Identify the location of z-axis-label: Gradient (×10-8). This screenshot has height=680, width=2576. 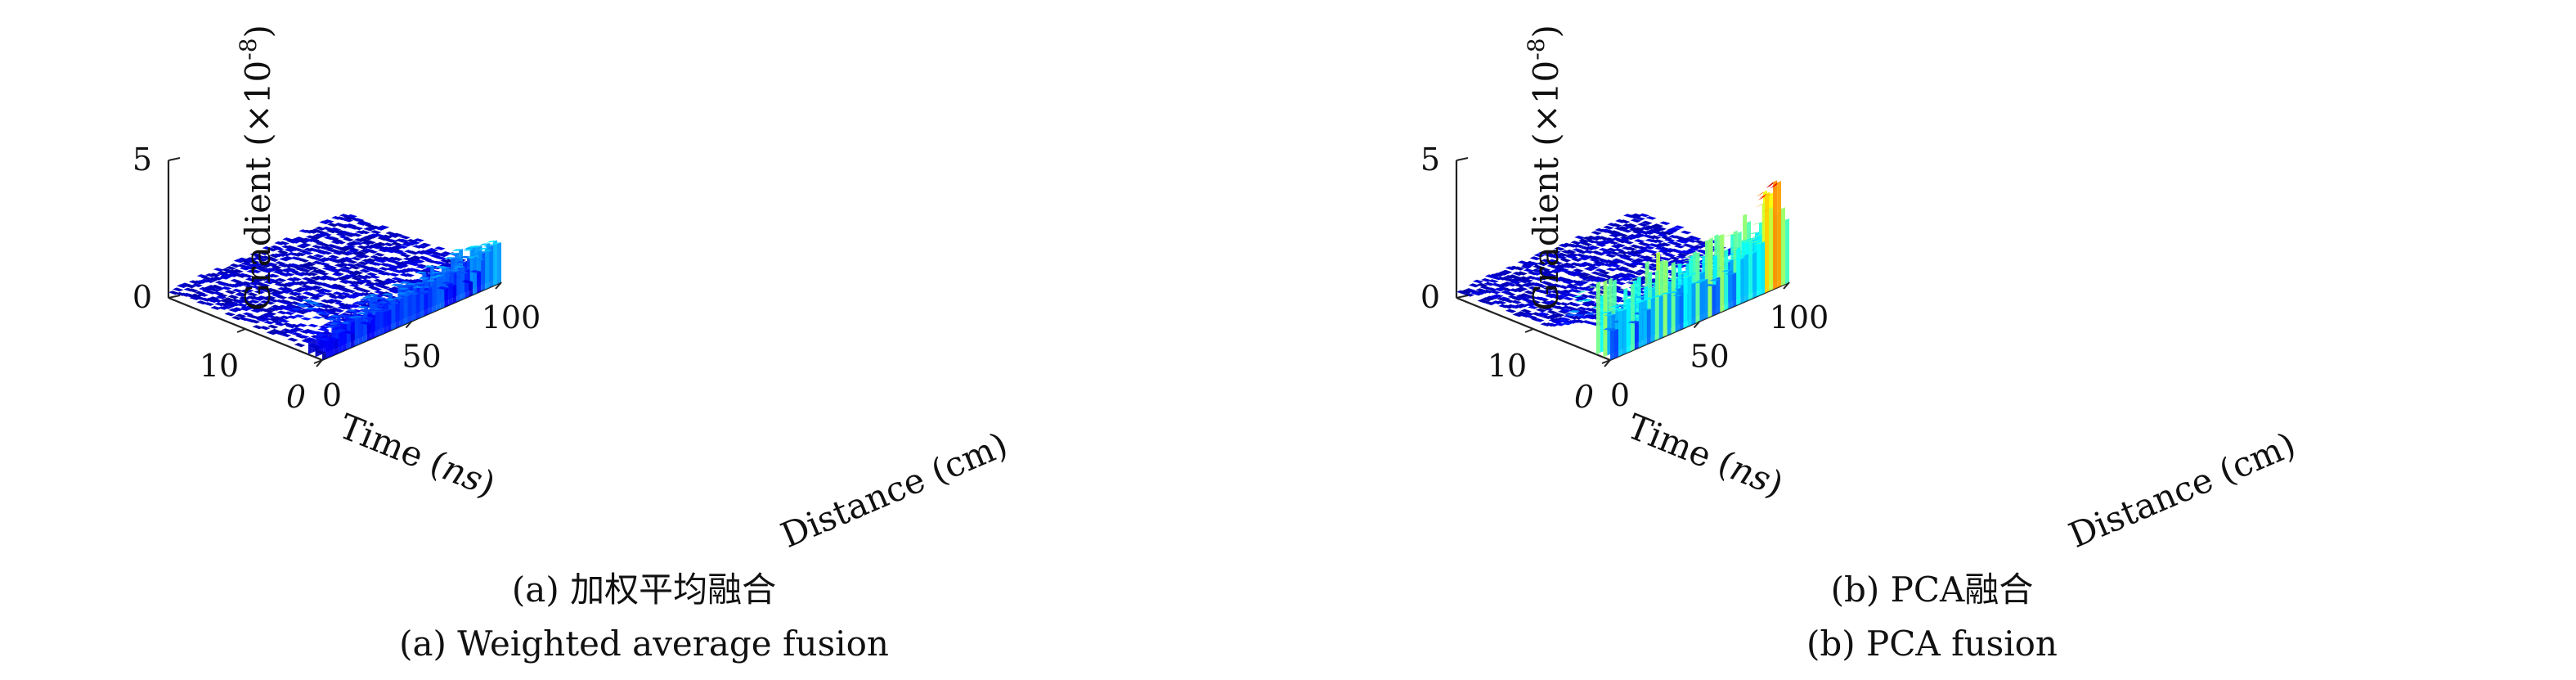
(1544, 168).